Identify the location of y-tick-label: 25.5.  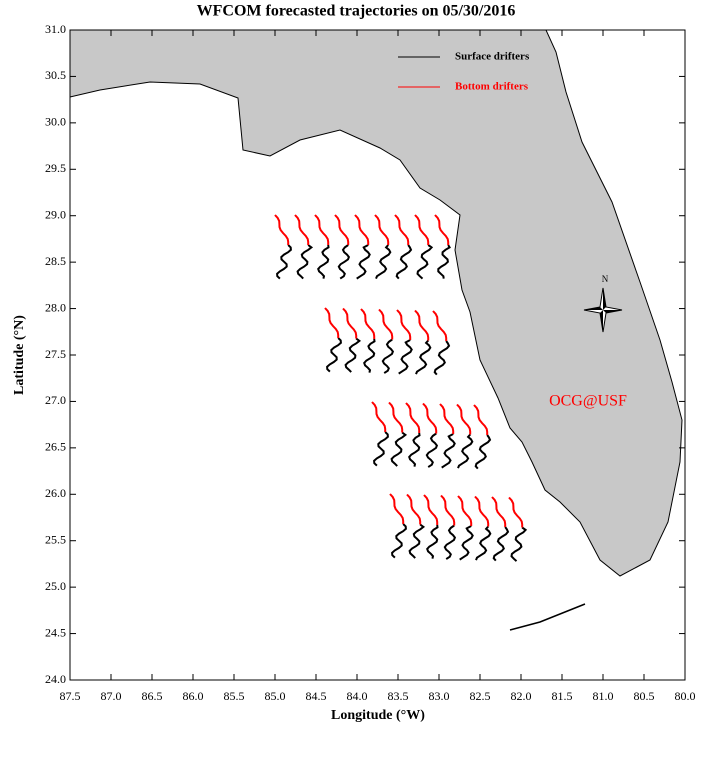
(55, 539).